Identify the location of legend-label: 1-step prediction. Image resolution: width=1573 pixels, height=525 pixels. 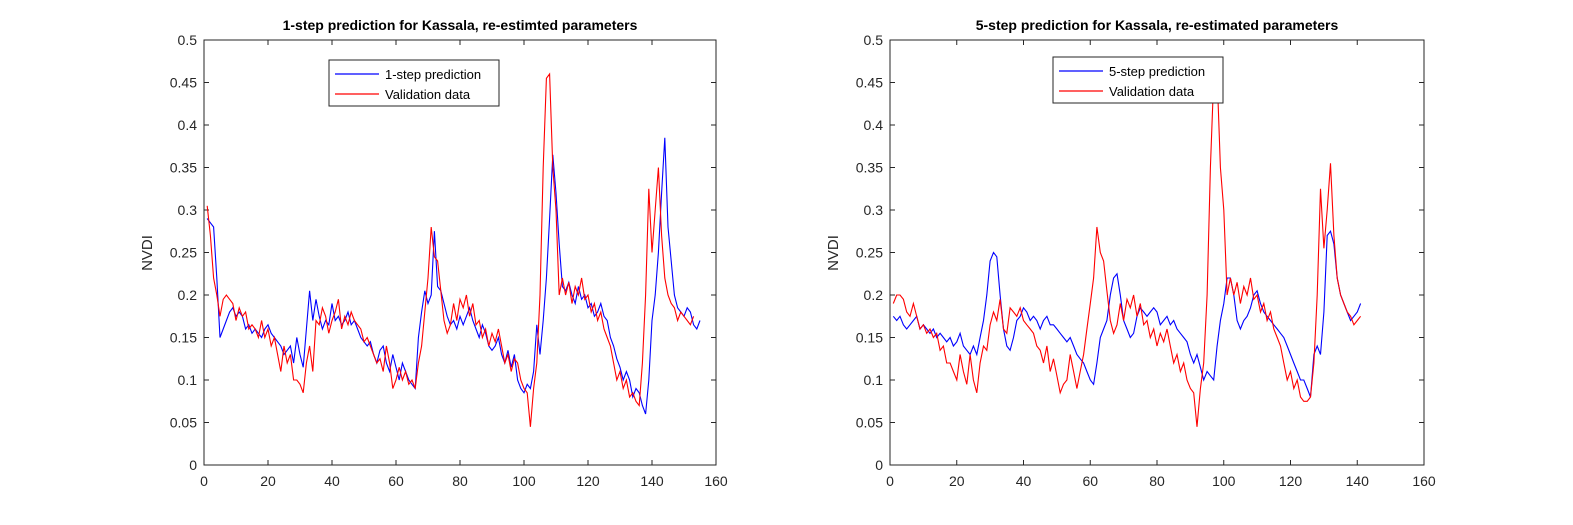
(433, 74).